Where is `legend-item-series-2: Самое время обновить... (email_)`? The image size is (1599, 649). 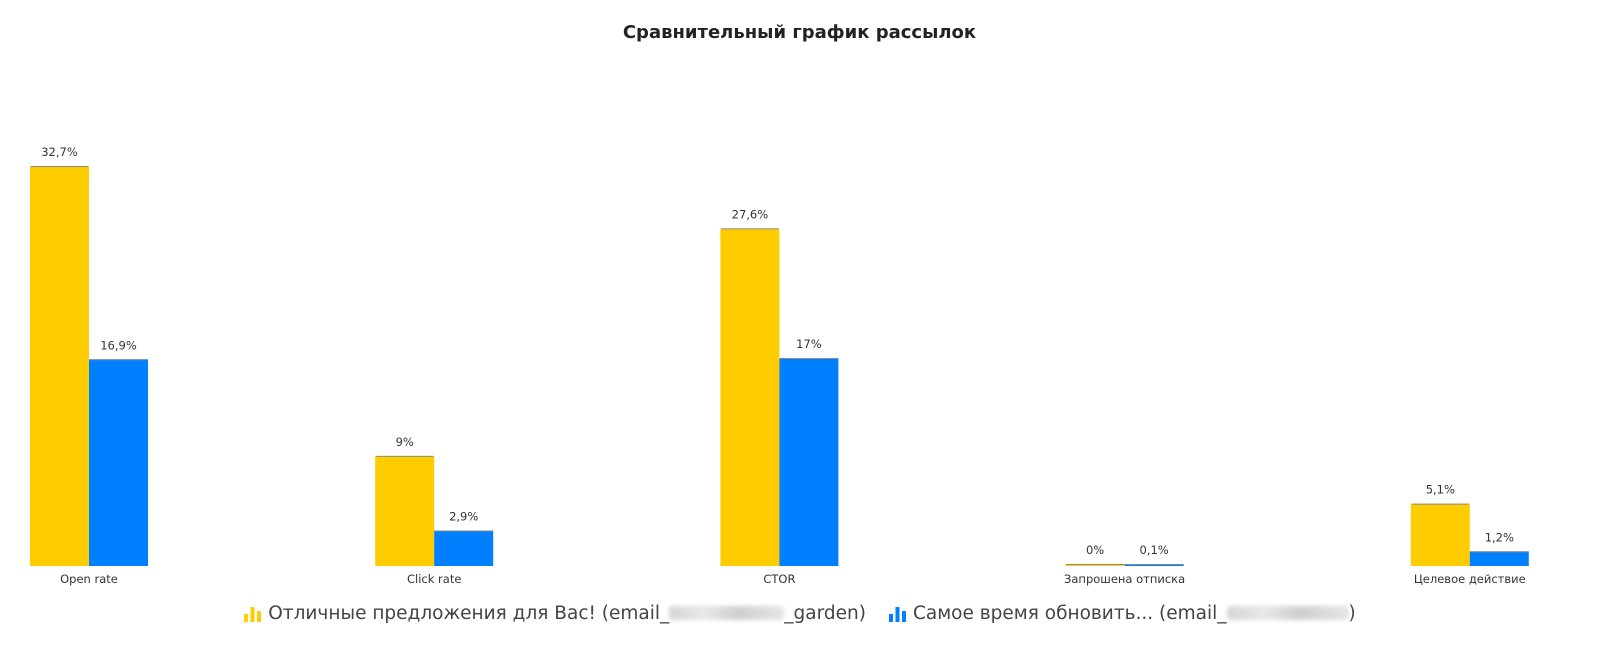 legend-item-series-2: Самое время обновить... (email_) is located at coordinates (1122, 613).